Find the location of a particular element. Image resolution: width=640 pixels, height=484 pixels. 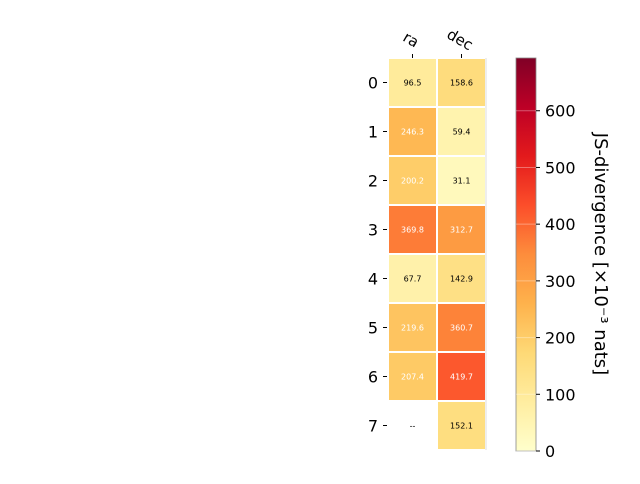

cell-value-label: 96.5 is located at coordinates (413, 83).